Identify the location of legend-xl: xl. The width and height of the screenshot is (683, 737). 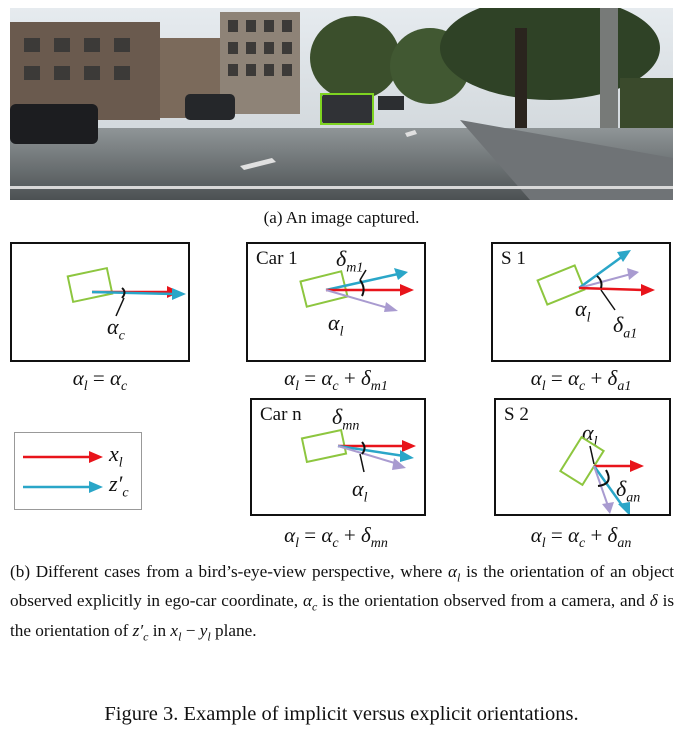
(116, 456).